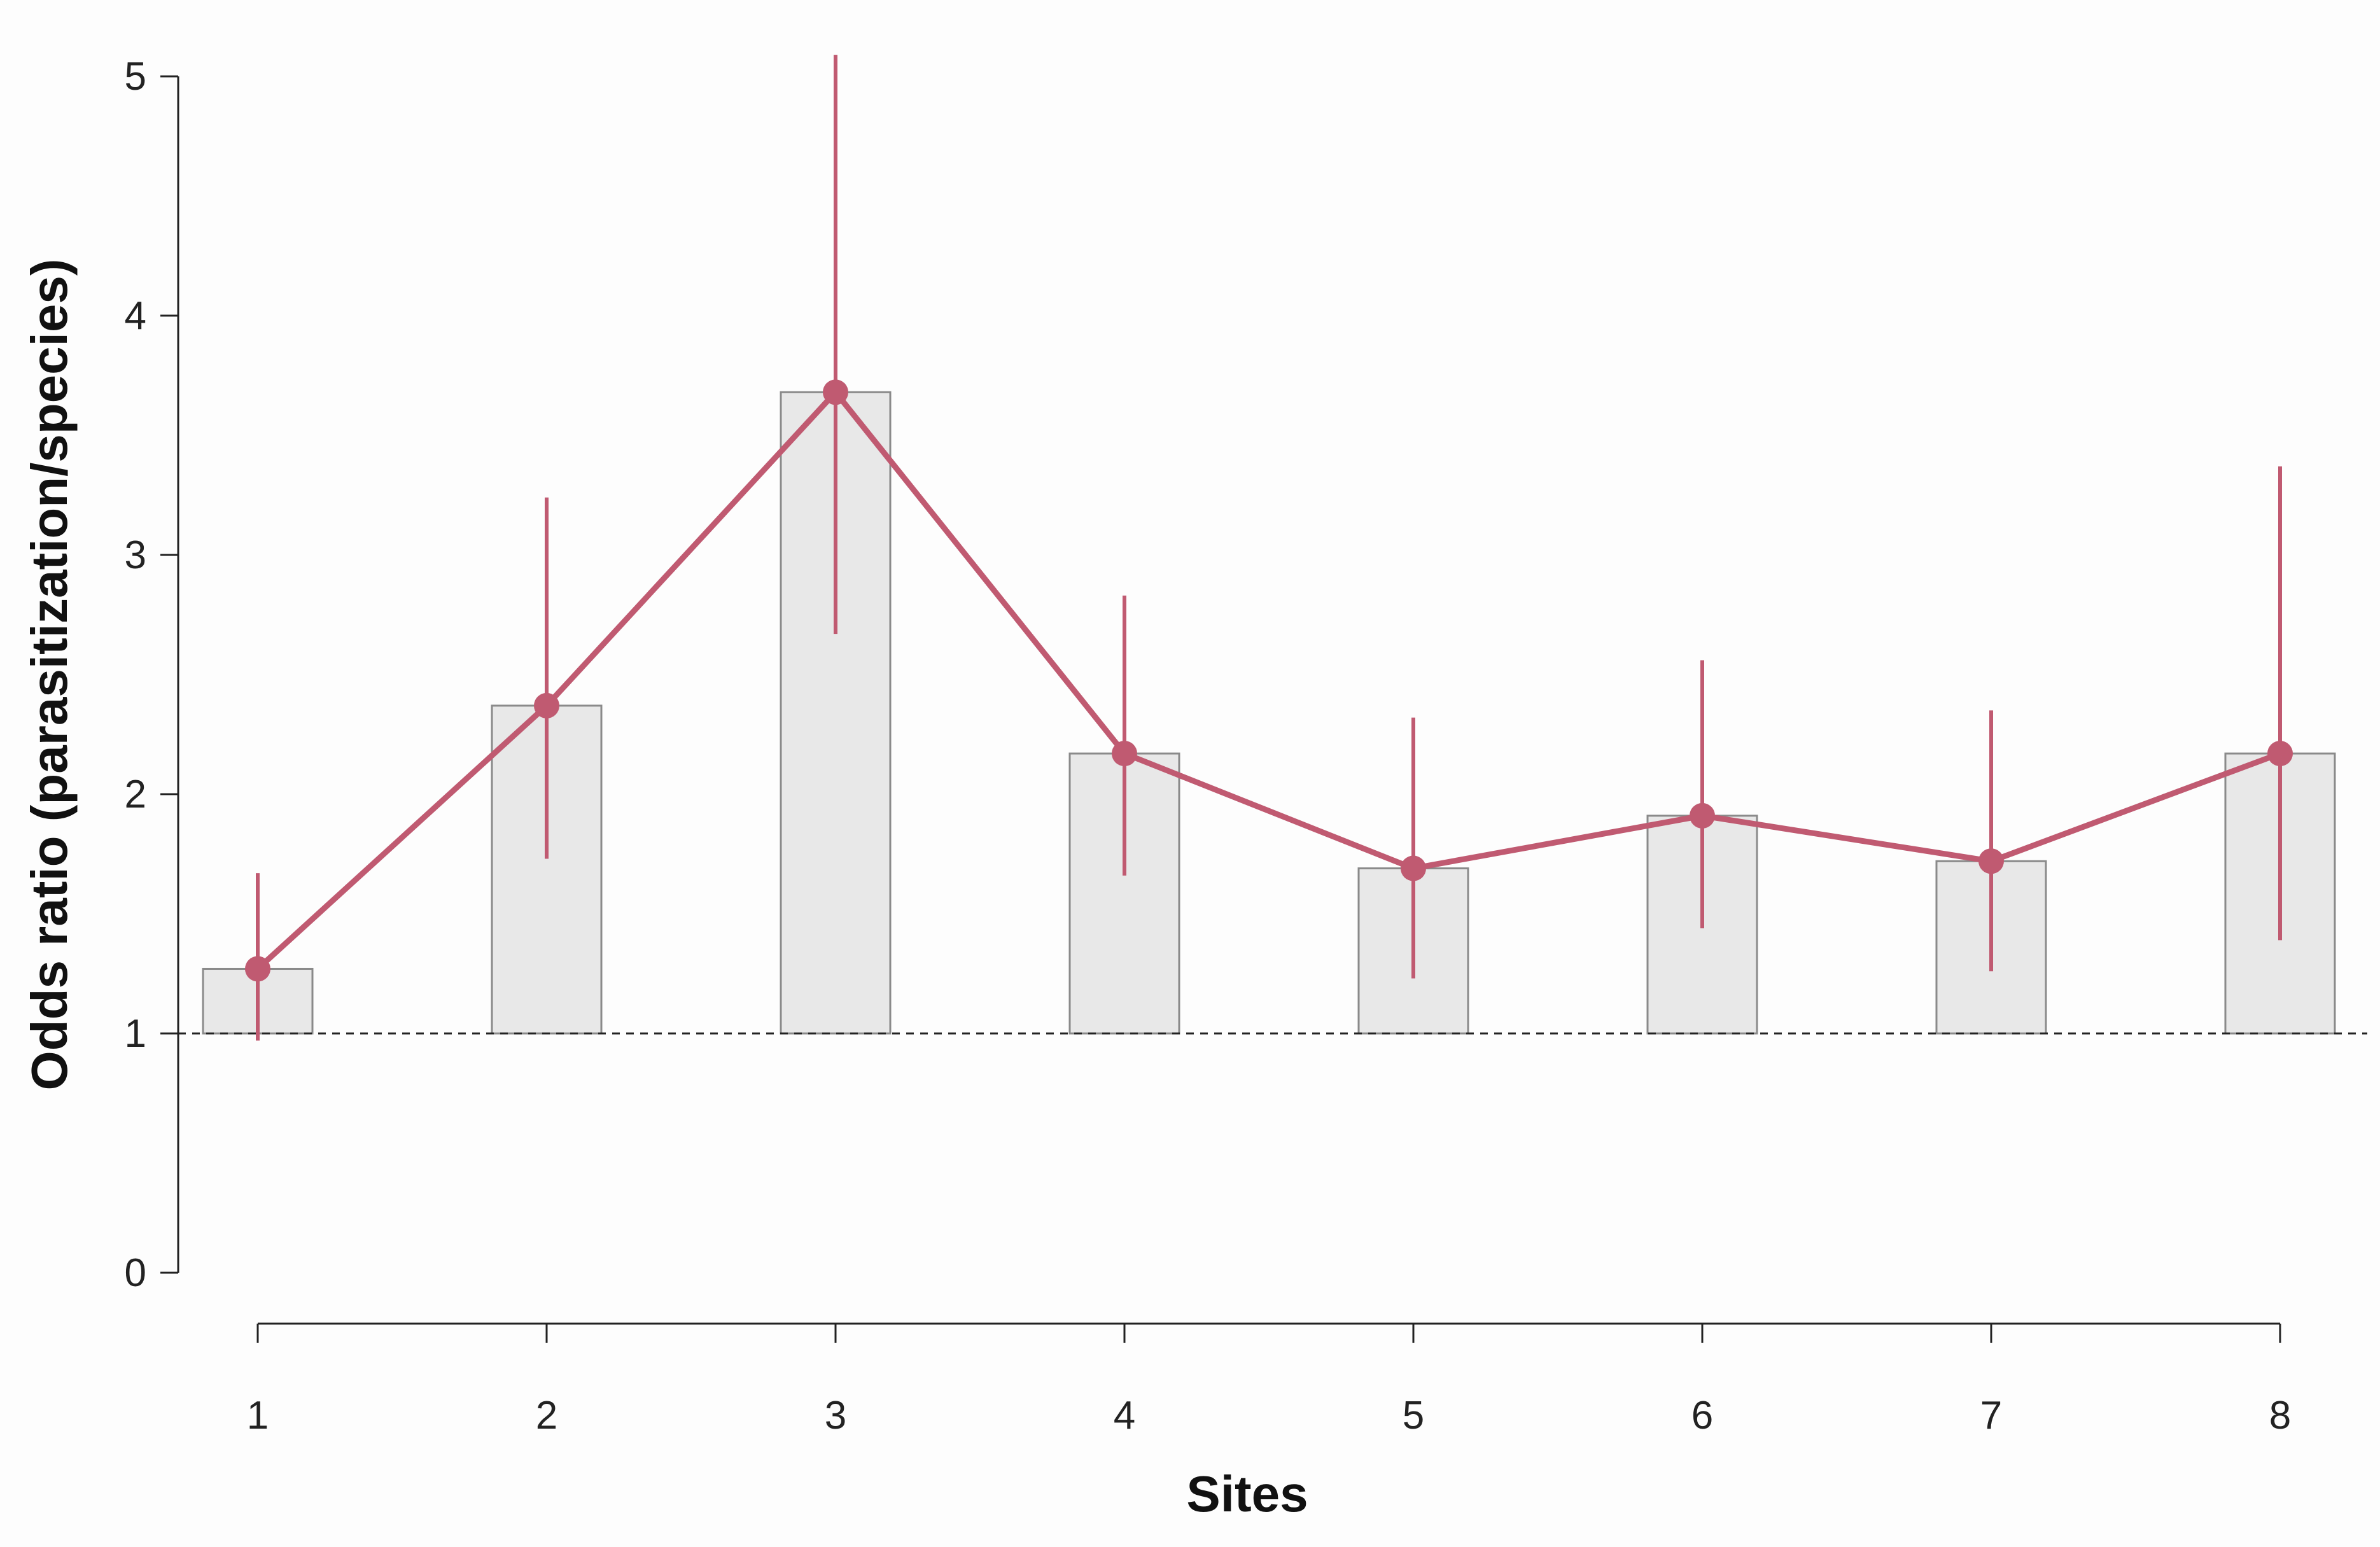 The height and width of the screenshot is (1547, 2380). I want to click on y-axis-title: Odds ratio (parasitization/species), so click(49, 675).